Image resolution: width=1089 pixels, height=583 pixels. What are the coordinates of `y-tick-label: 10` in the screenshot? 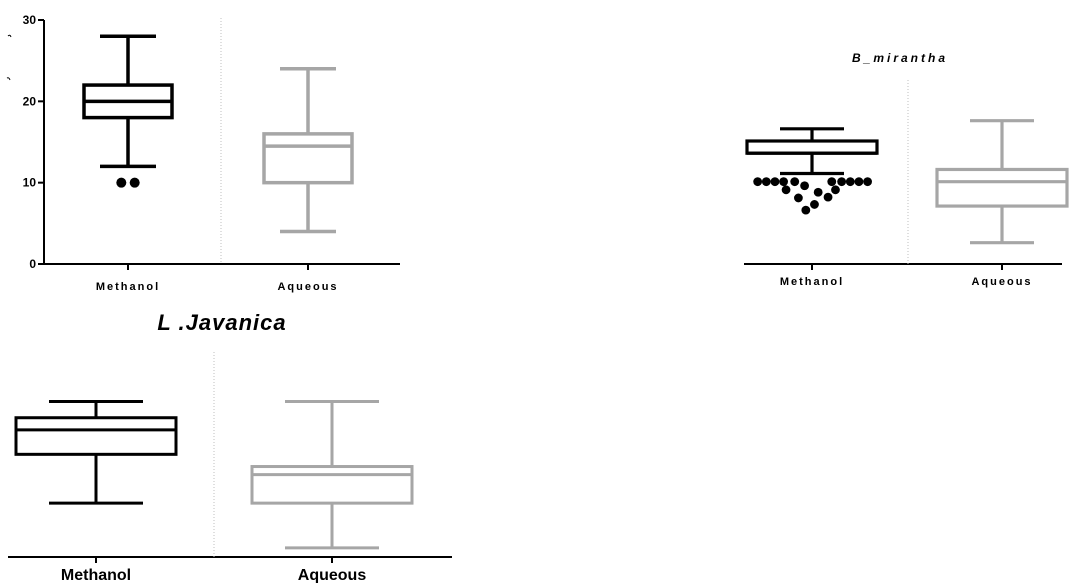 It's located at (30, 183).